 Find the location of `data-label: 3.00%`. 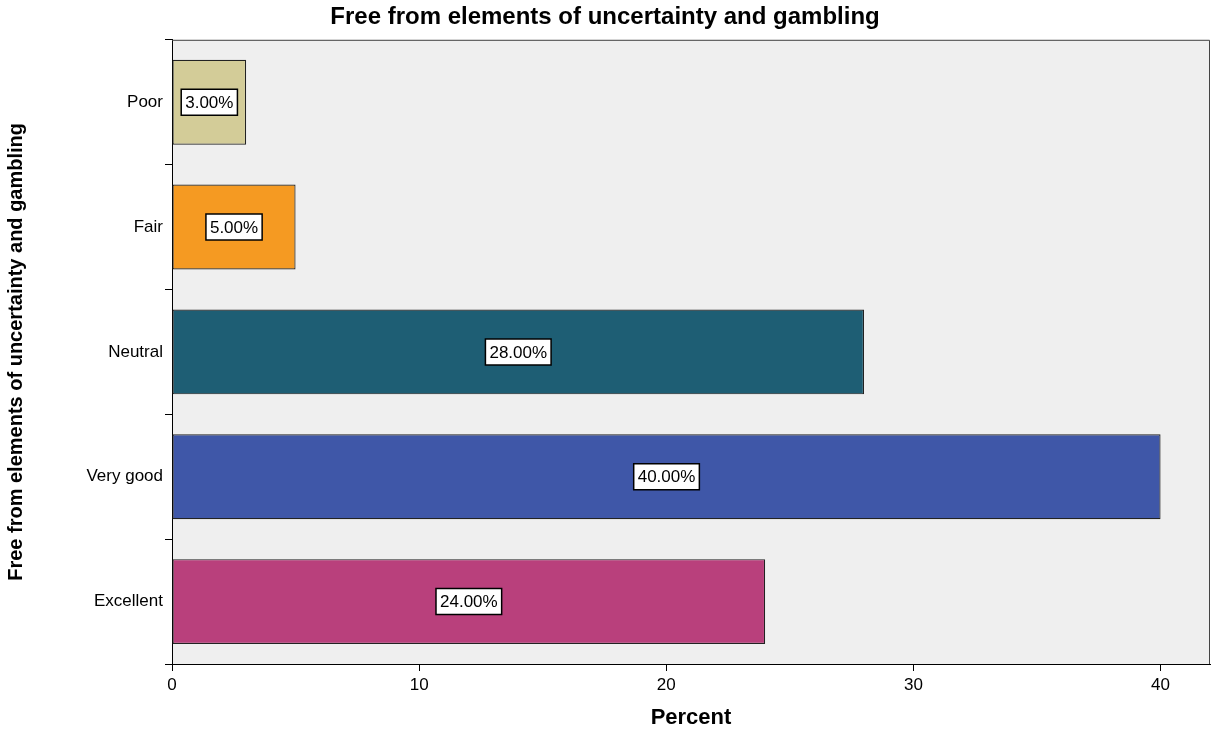

data-label: 3.00% is located at coordinates (209, 102).